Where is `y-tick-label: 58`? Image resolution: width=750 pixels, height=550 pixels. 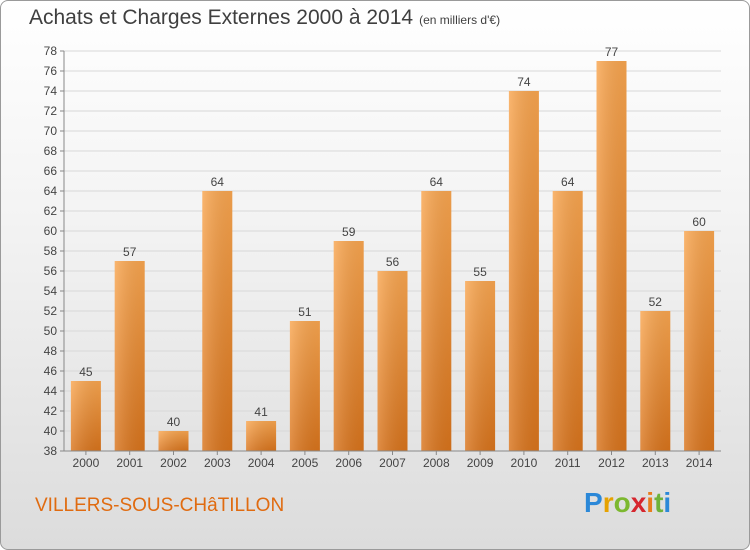 y-tick-label: 58 is located at coordinates (51, 251).